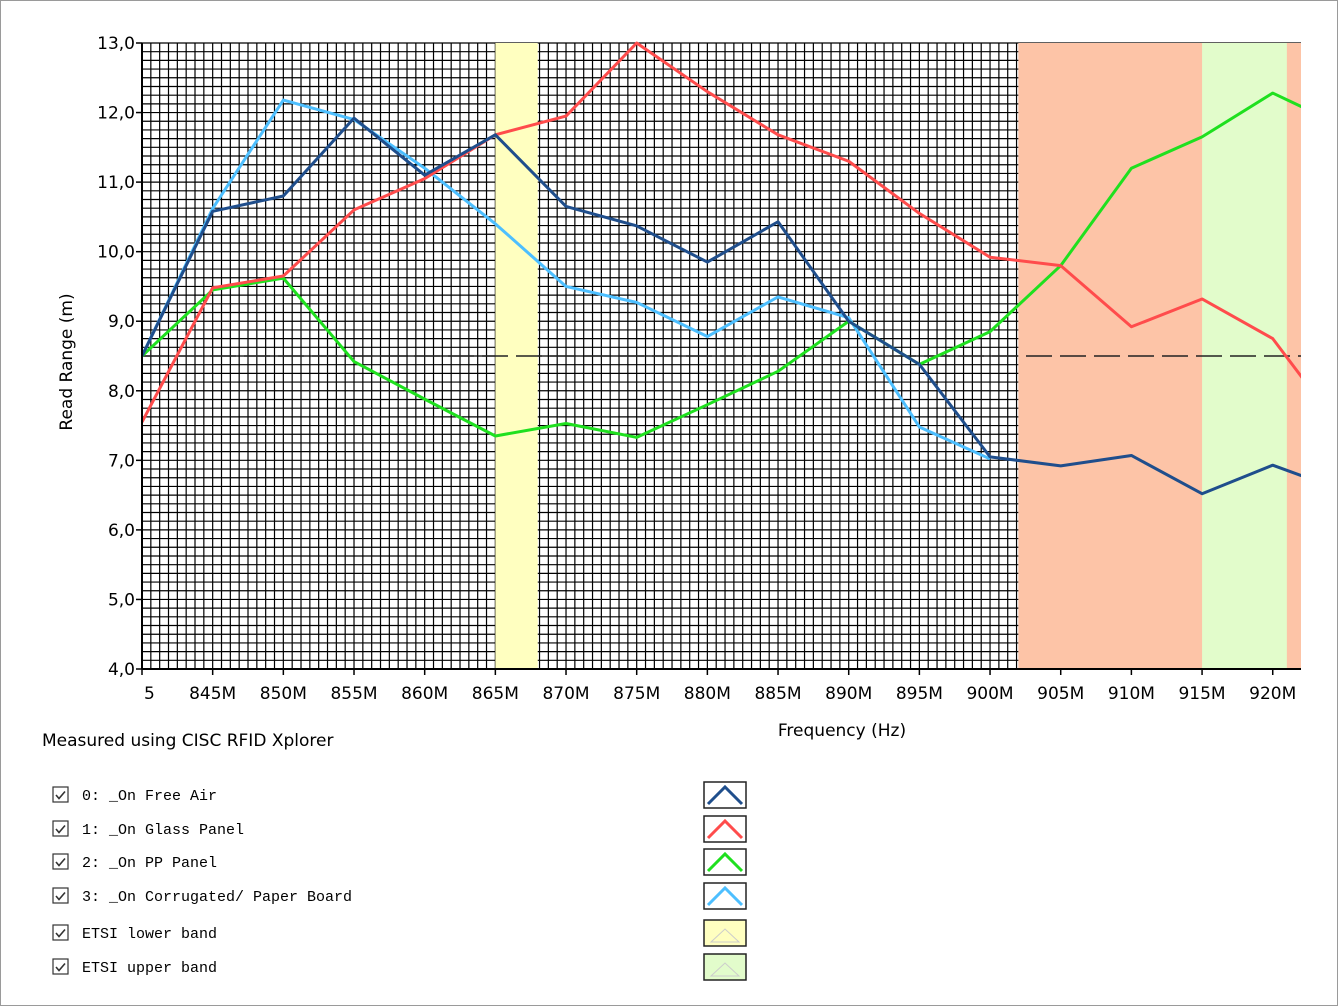 This screenshot has width=1338, height=1006. I want to click on x-tick-label: 880M, so click(707, 694).